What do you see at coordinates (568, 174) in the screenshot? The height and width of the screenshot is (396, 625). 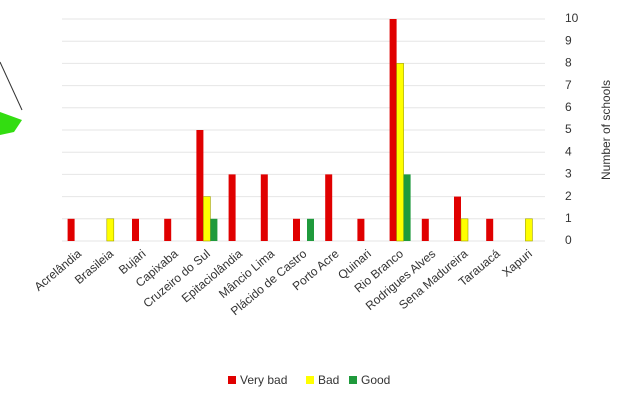 I see `y-tick-label: 3` at bounding box center [568, 174].